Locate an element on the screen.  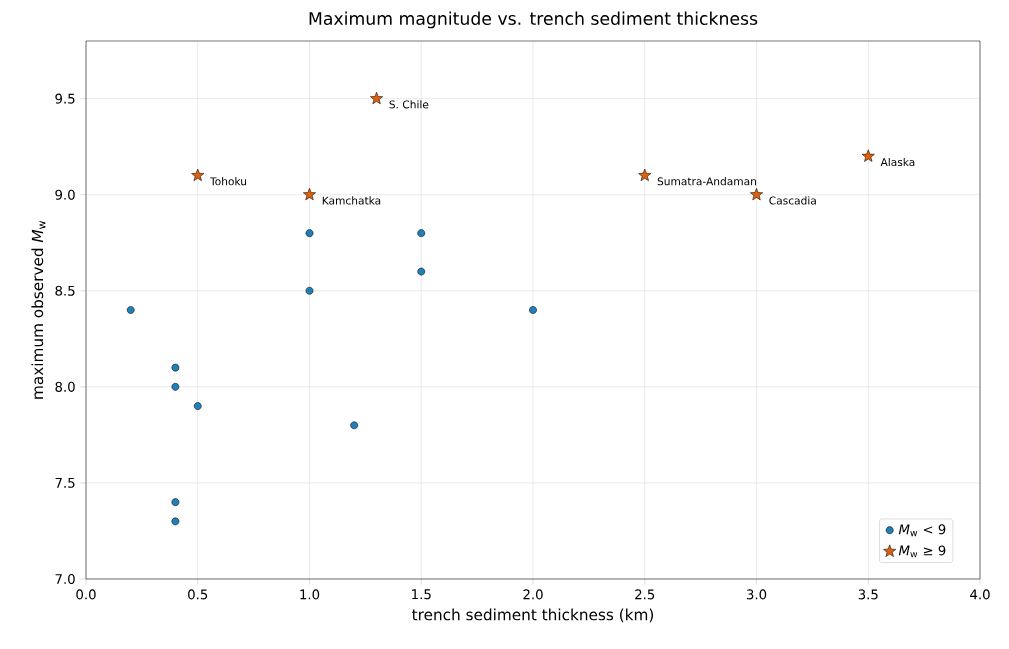
annotation: Alaska is located at coordinates (897, 162).